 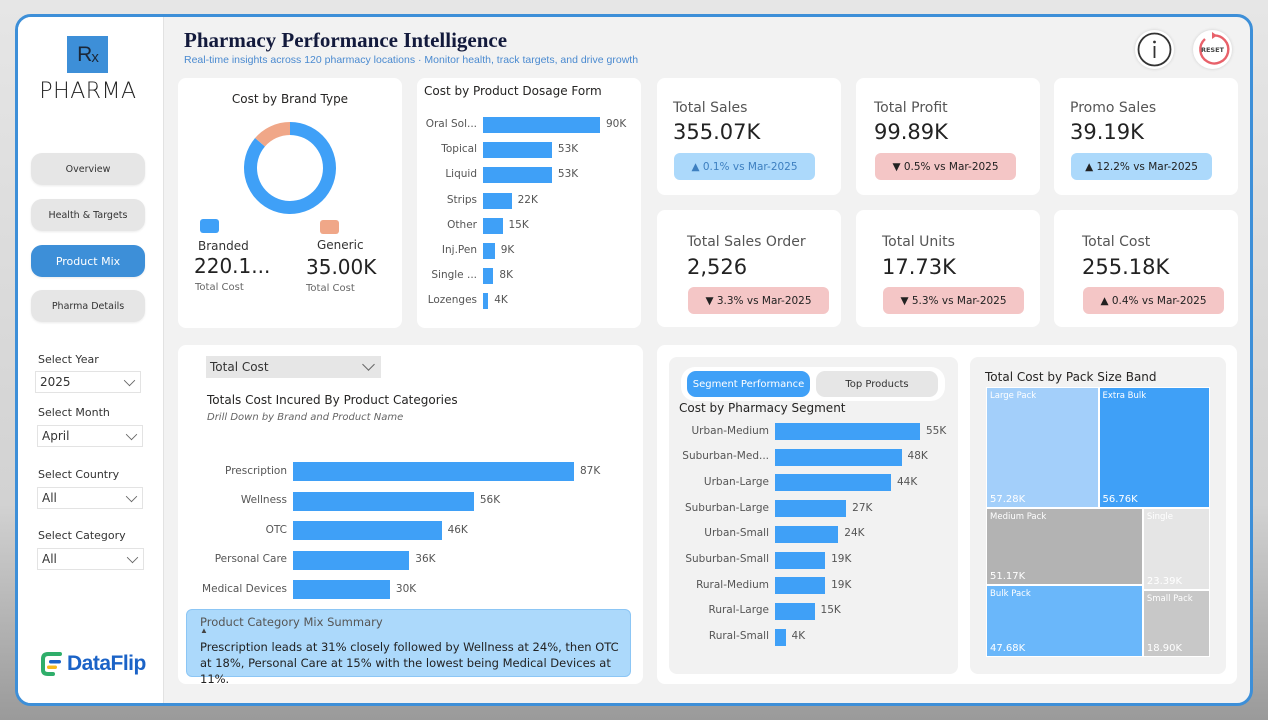 I want to click on segment-tab-bar: Segment Performance Top Products, so click(x=813, y=384).